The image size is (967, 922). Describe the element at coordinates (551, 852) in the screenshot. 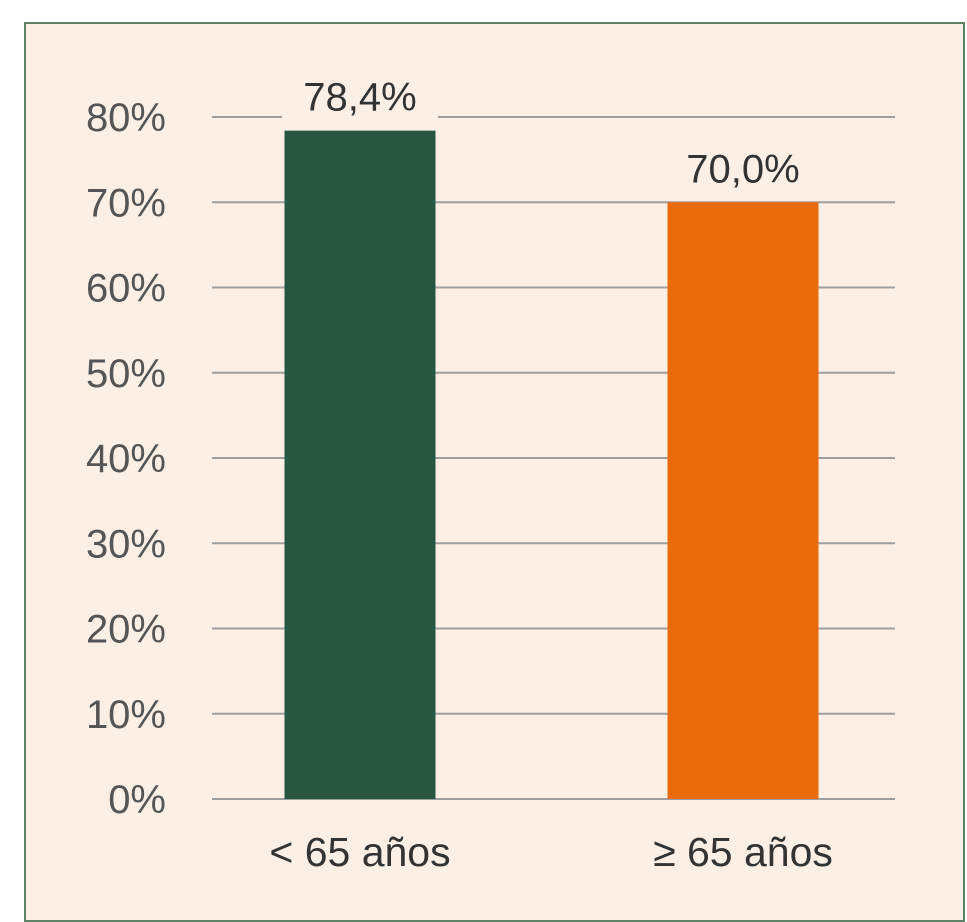

I see `x-axis-category-labels: < 65 años ≥ 65 años` at that location.